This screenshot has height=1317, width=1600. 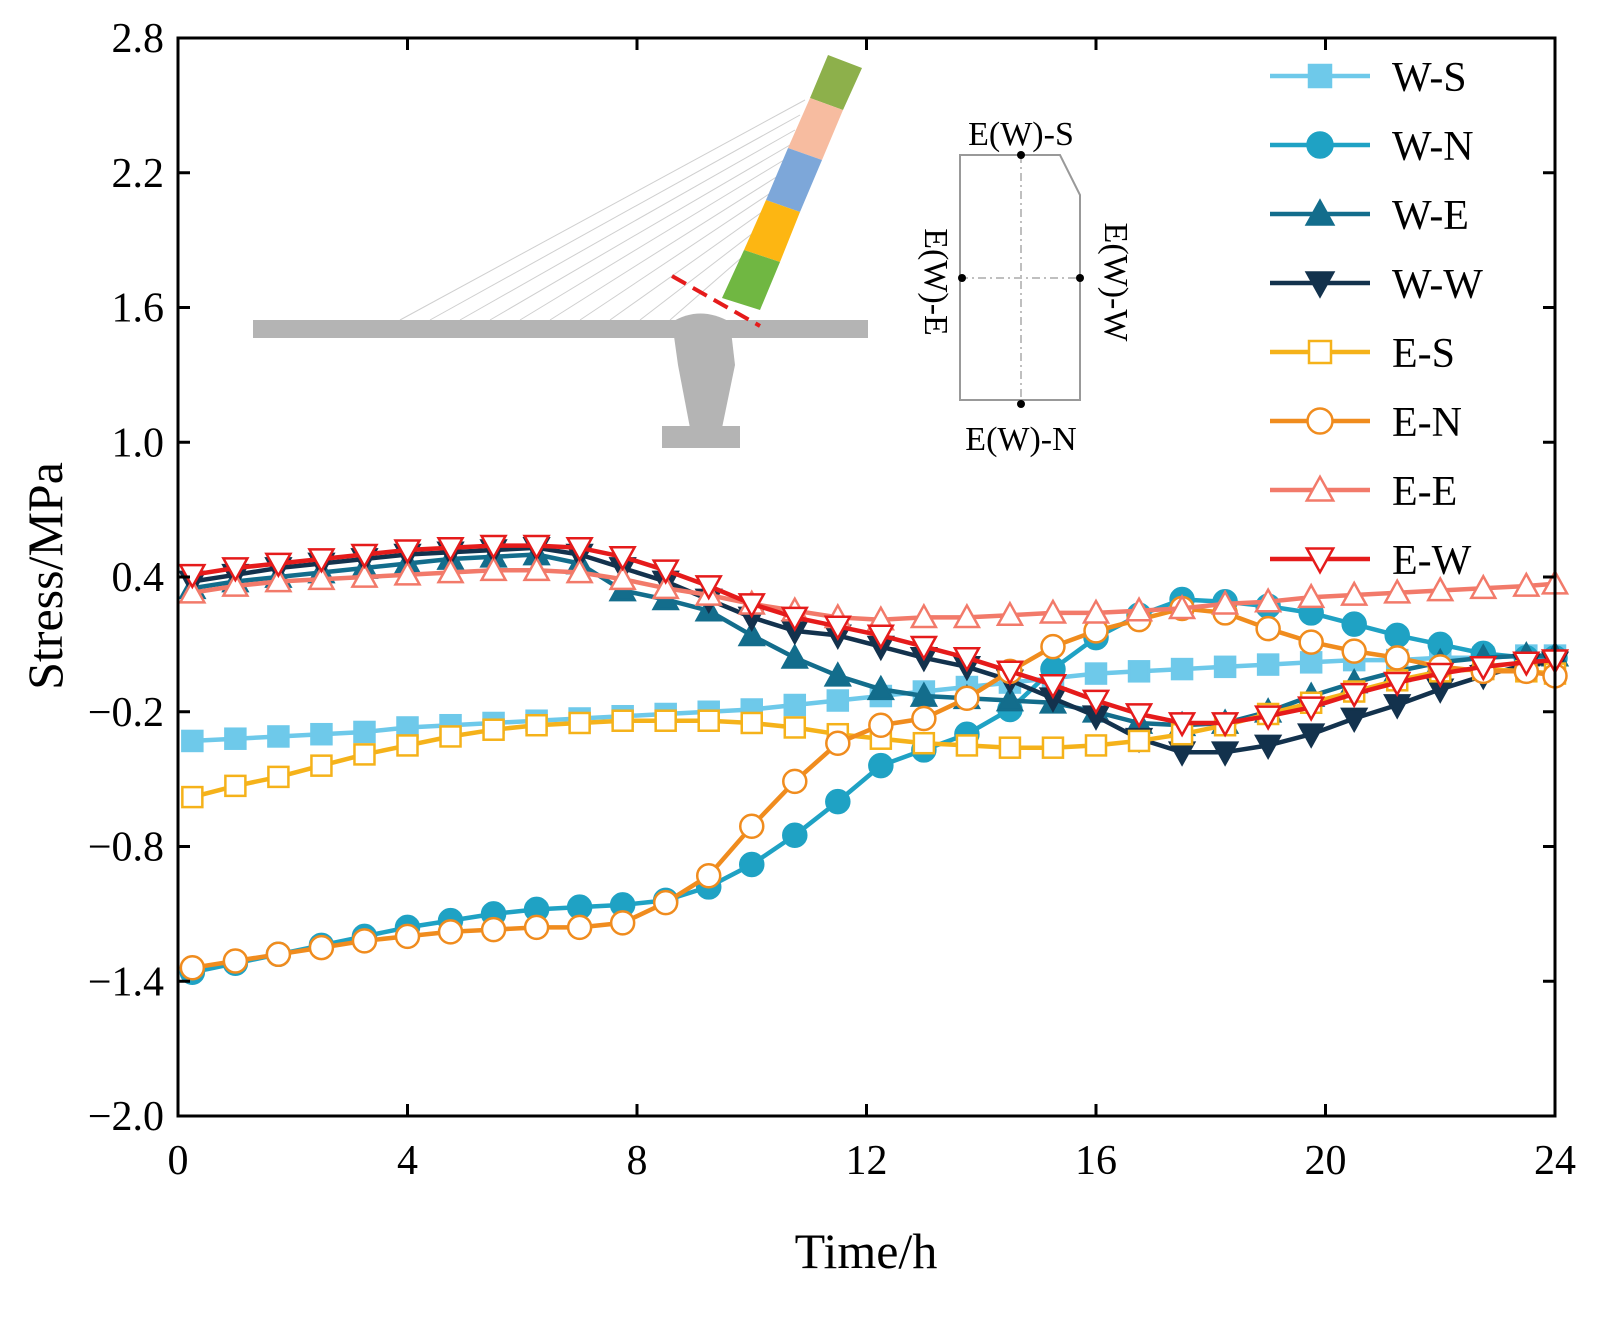 What do you see at coordinates (1021, 155) in the screenshot?
I see `measure-point-top` at bounding box center [1021, 155].